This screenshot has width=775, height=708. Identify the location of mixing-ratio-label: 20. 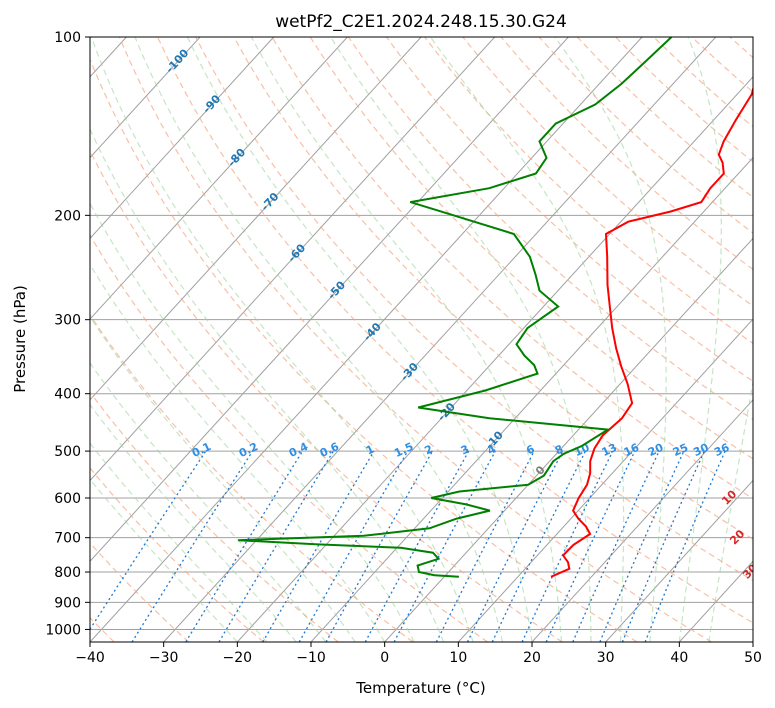
(656, 450).